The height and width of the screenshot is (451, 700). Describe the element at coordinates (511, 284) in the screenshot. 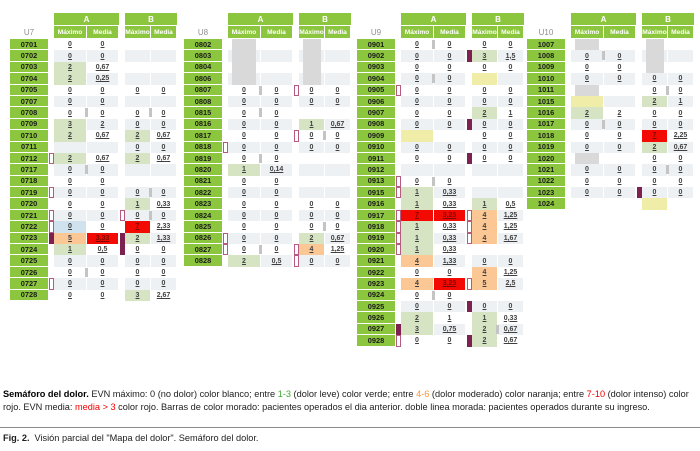

I see `cell-b-media: 2,5` at that location.